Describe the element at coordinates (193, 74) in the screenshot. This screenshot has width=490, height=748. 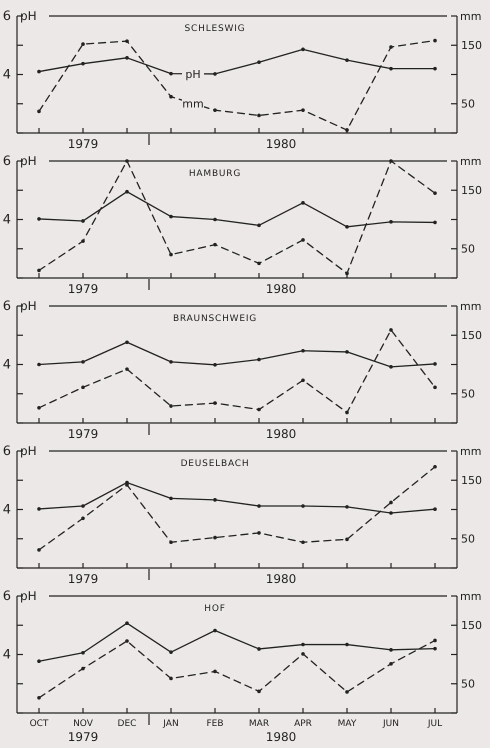
I see `series-label: pH` at that location.